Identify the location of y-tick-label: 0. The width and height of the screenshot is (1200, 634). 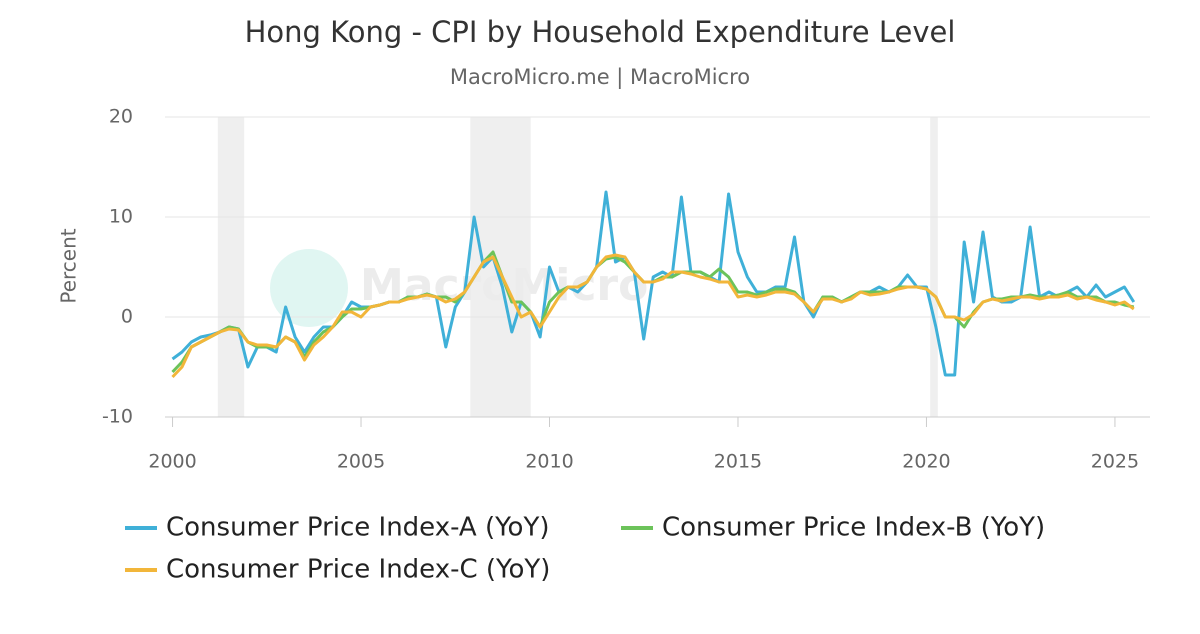
(127, 317).